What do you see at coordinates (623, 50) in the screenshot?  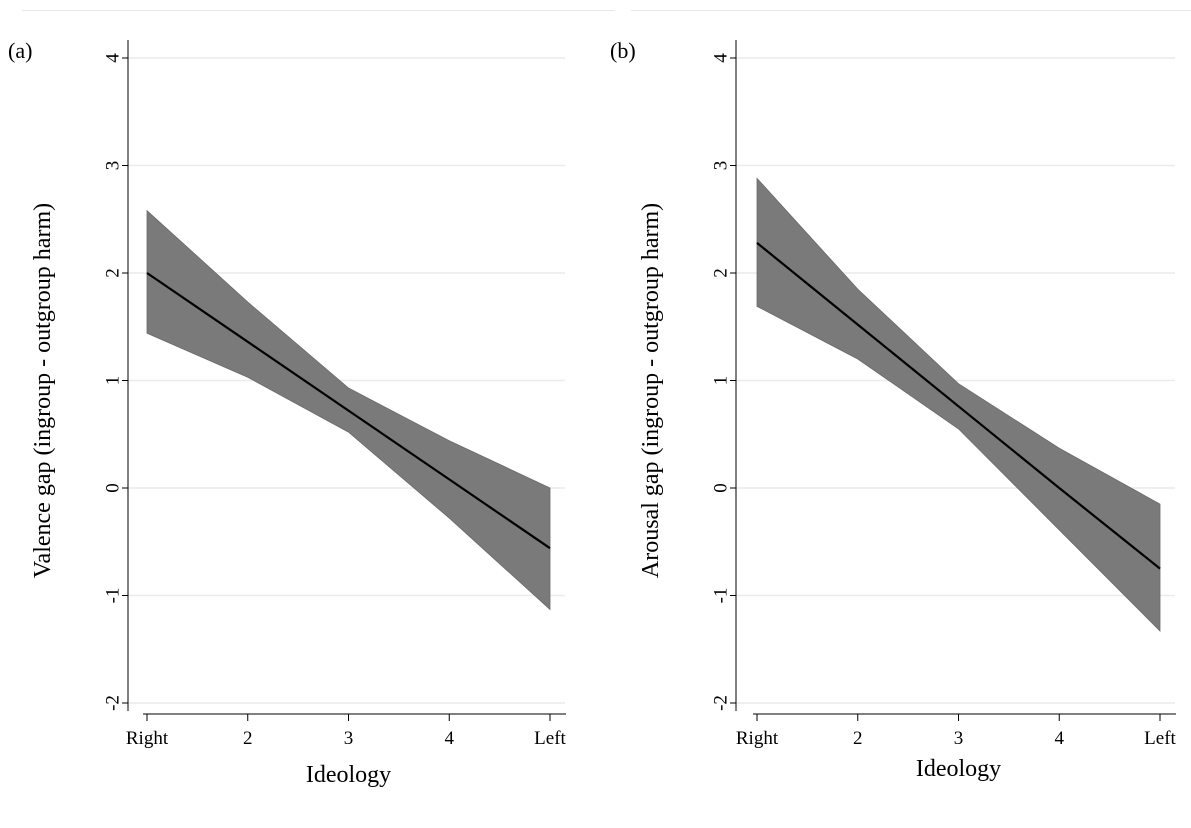 I see `panel-label: (b)` at bounding box center [623, 50].